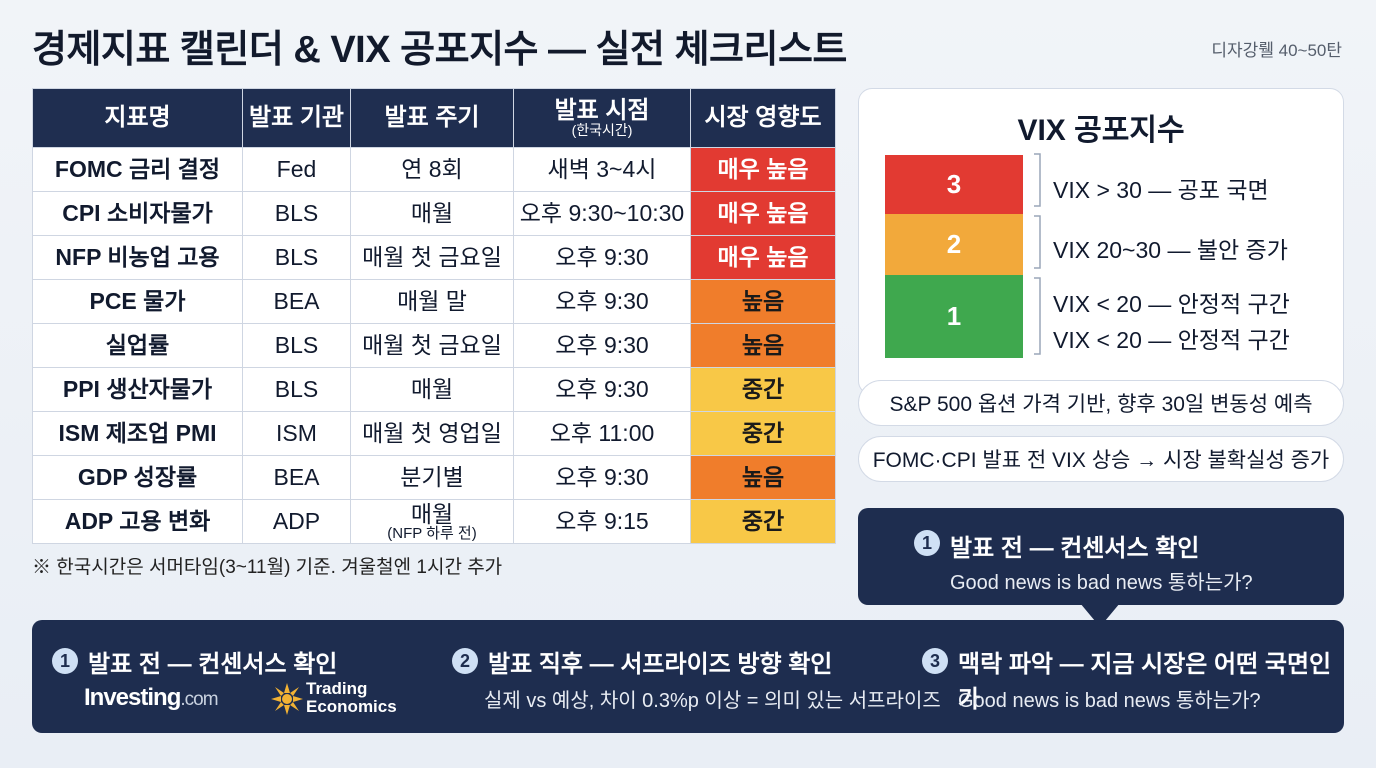 The height and width of the screenshot is (768, 1376). I want to click on table-cell: 실업률, so click(137, 345).